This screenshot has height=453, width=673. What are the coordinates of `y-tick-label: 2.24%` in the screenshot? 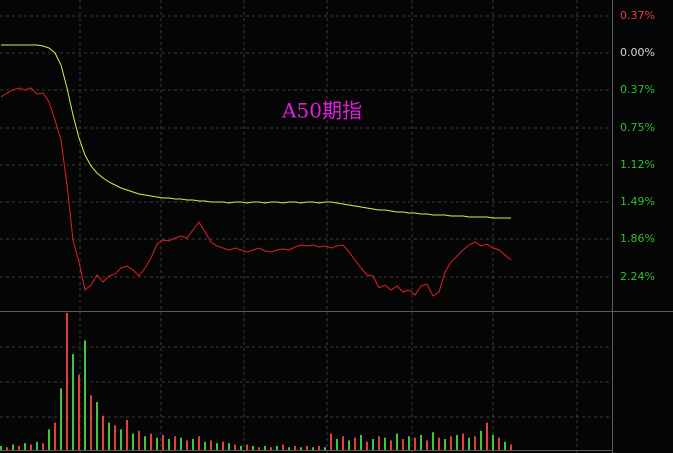 It's located at (637, 276).